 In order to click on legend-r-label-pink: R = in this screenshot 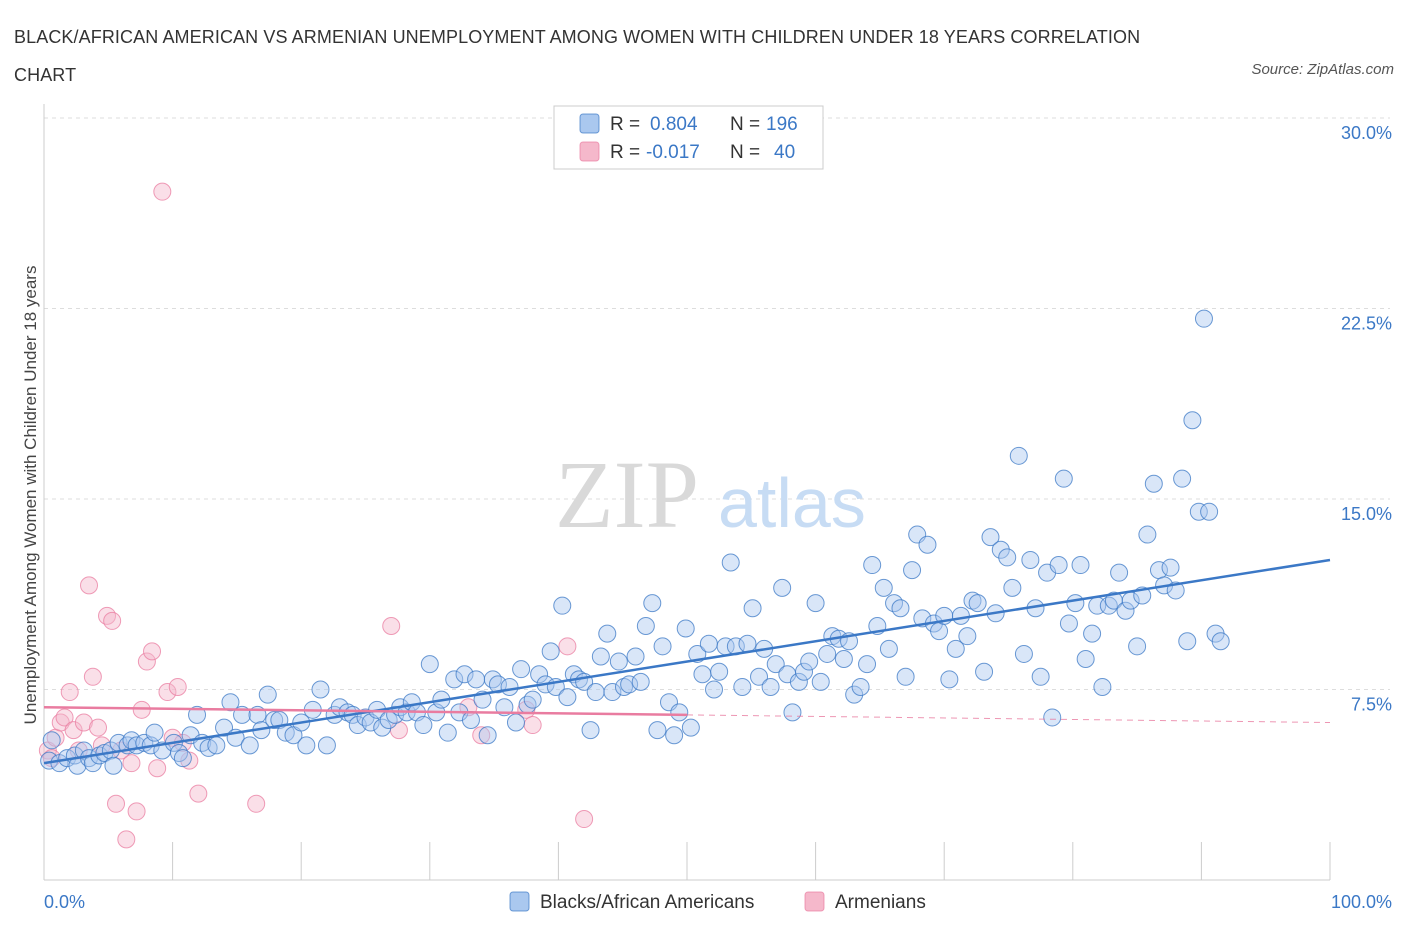, I will do `click(625, 152)`.